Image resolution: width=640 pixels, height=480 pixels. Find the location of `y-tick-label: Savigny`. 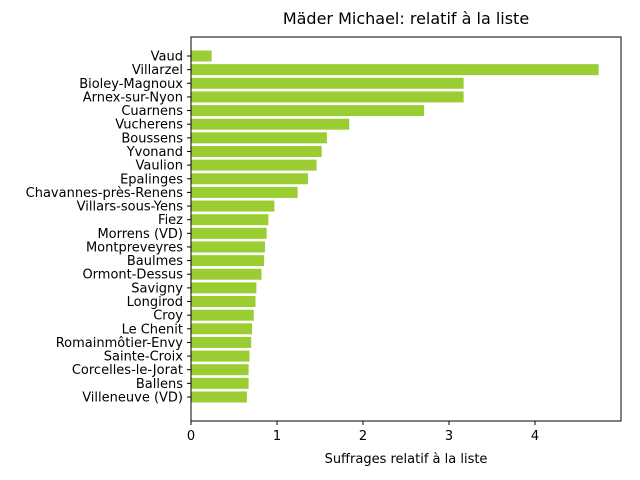

y-tick-label: Savigny is located at coordinates (157, 288).